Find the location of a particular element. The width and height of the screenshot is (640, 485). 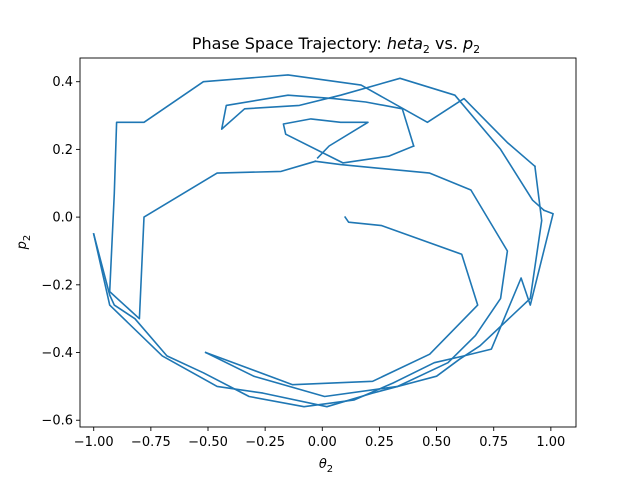

x-axis-label-symbol: θ is located at coordinates (323, 464).